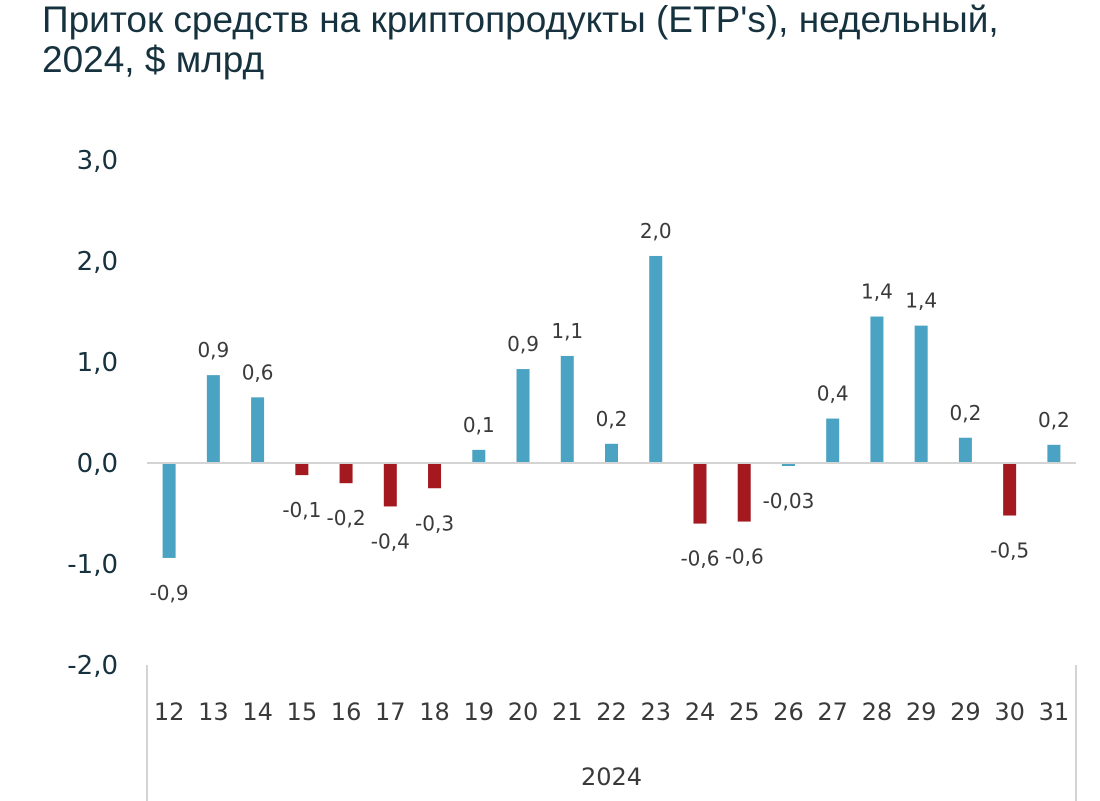  Describe the element at coordinates (346, 518) in the screenshot. I see `data-label: -0,2` at that location.